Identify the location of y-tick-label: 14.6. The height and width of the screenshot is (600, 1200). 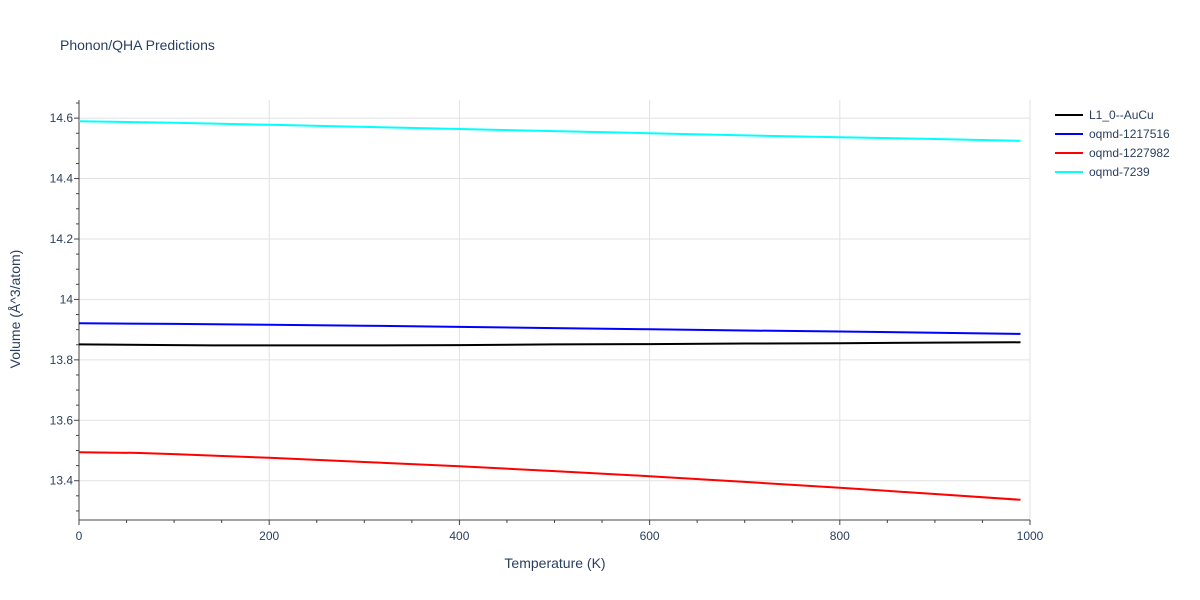
(62, 118).